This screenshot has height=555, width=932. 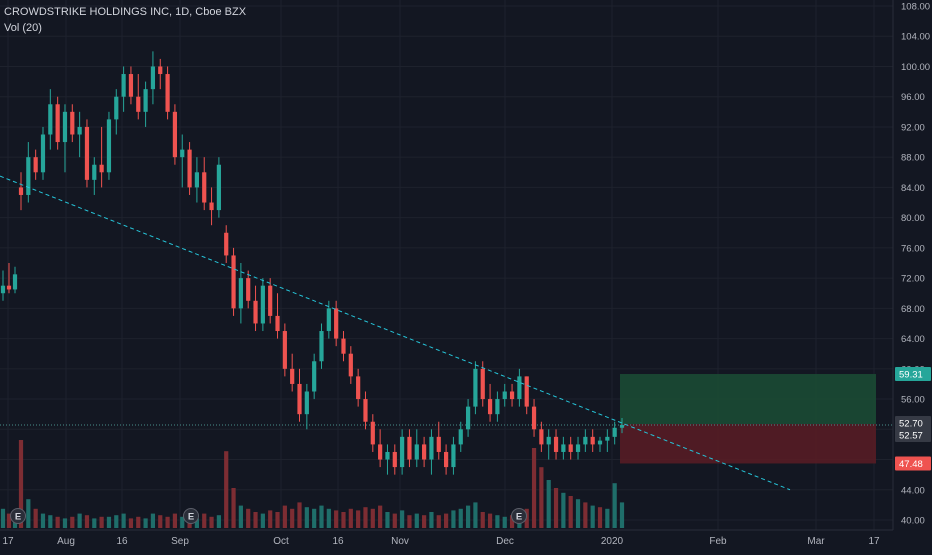 I want to click on stop-loss-zone, so click(x=748, y=444).